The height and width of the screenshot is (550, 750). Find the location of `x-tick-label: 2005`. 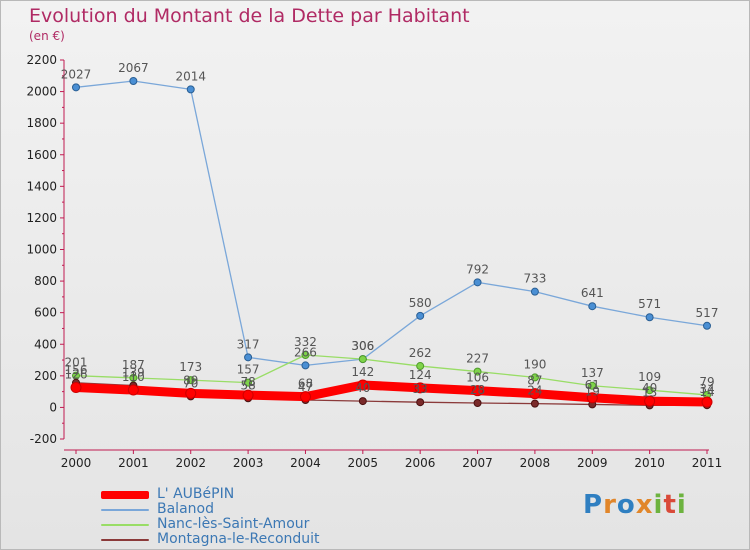

x-tick-label: 2005 is located at coordinates (363, 463).